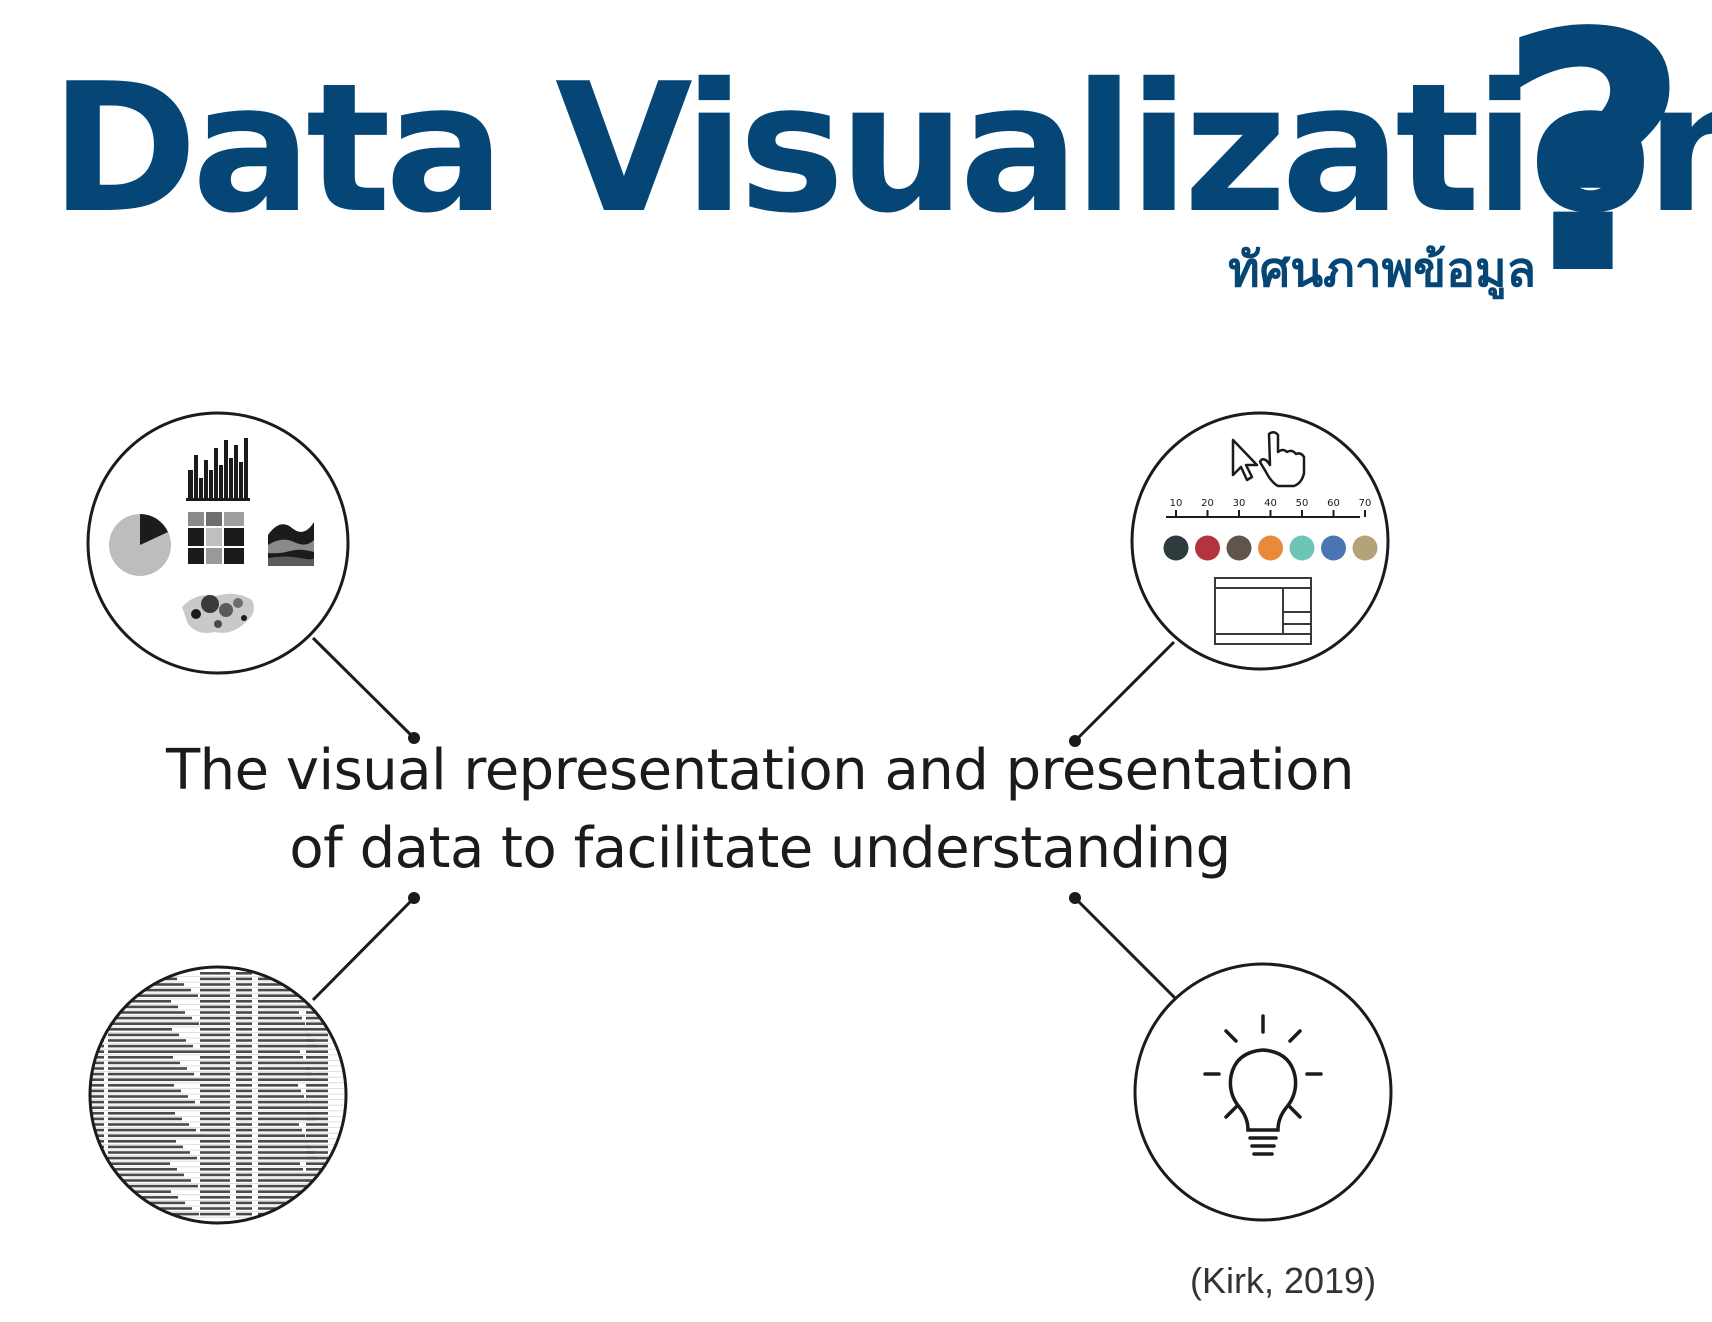  I want to click on layout-wireframe-icon, so click(1263, 611).